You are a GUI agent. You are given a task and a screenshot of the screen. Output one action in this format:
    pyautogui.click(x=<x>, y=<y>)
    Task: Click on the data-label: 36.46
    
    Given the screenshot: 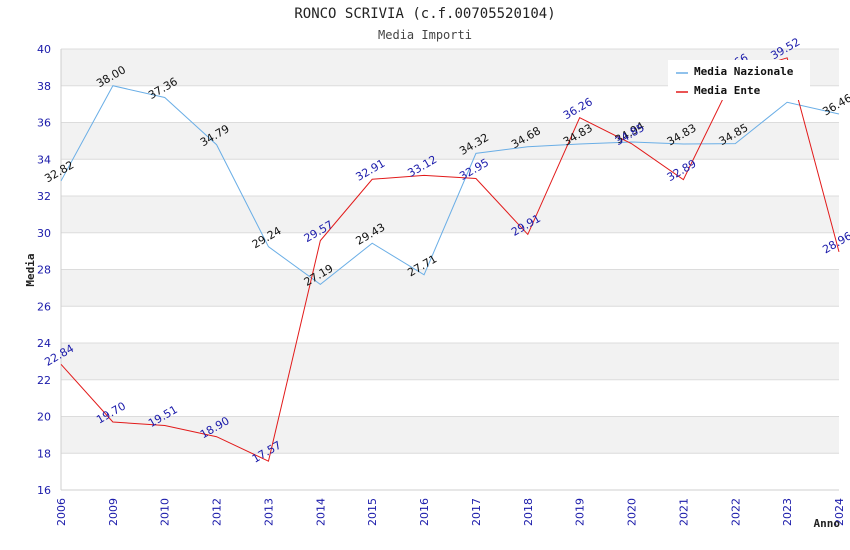 What is the action you would take?
    pyautogui.click(x=835, y=105)
    